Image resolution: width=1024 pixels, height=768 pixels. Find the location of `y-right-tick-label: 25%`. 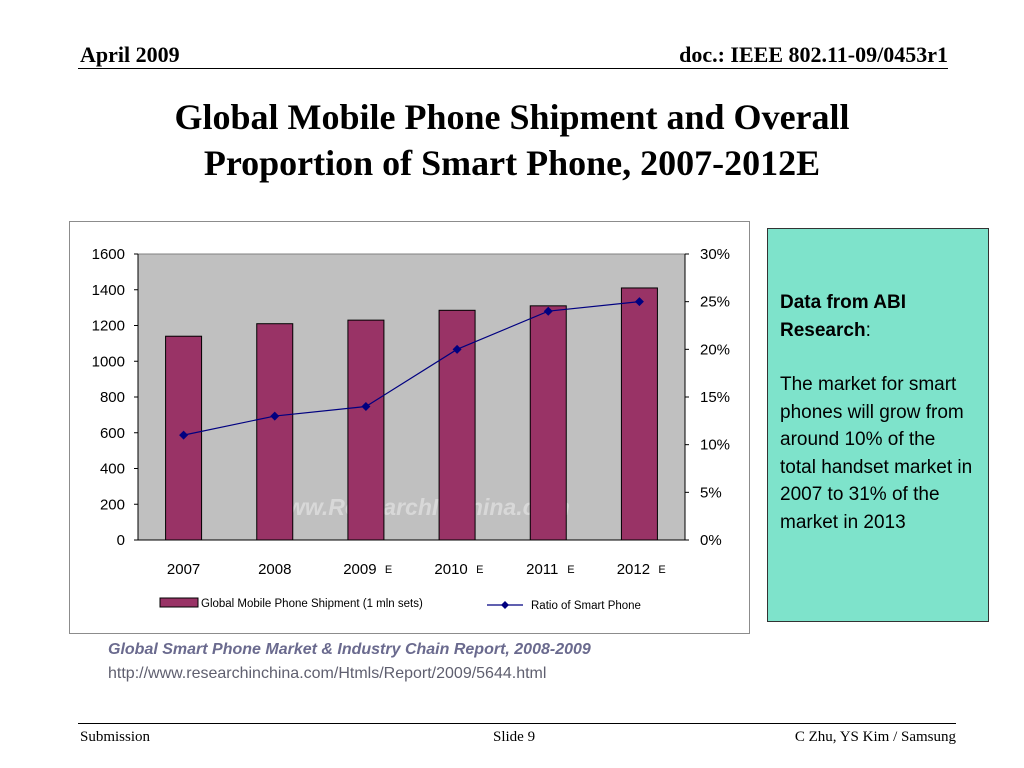

y-right-tick-label: 25% is located at coordinates (715, 302).